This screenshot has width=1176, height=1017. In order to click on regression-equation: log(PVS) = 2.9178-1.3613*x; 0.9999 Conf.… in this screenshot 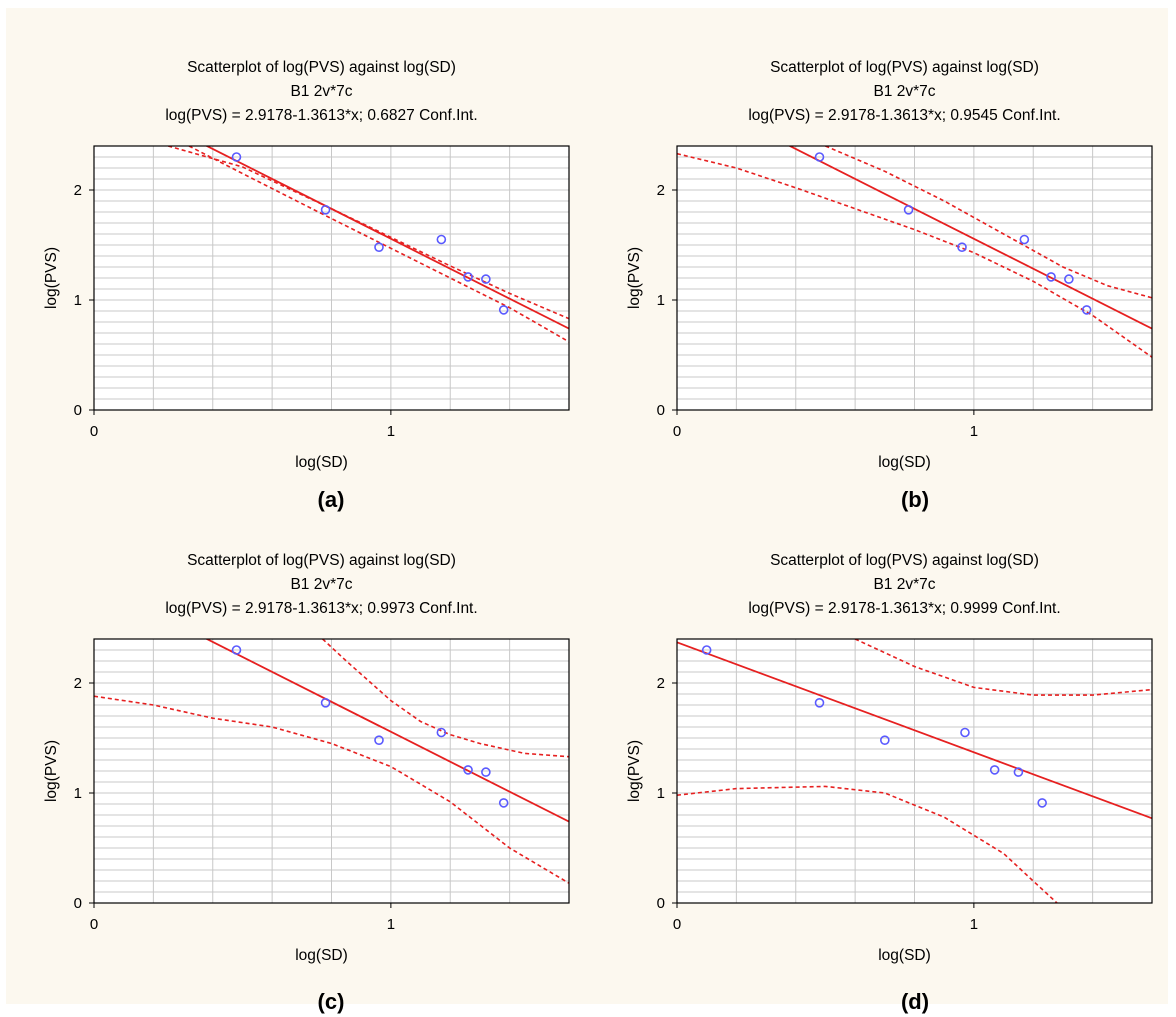, I will do `click(904, 608)`.